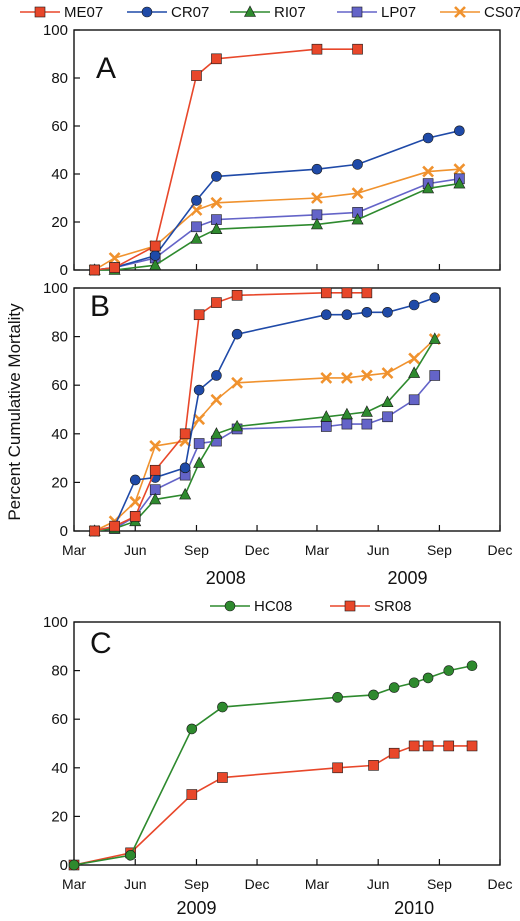 Image resolution: width=520 pixels, height=921 pixels. Describe the element at coordinates (59, 719) in the screenshot. I see `y-tick-label: 60` at that location.